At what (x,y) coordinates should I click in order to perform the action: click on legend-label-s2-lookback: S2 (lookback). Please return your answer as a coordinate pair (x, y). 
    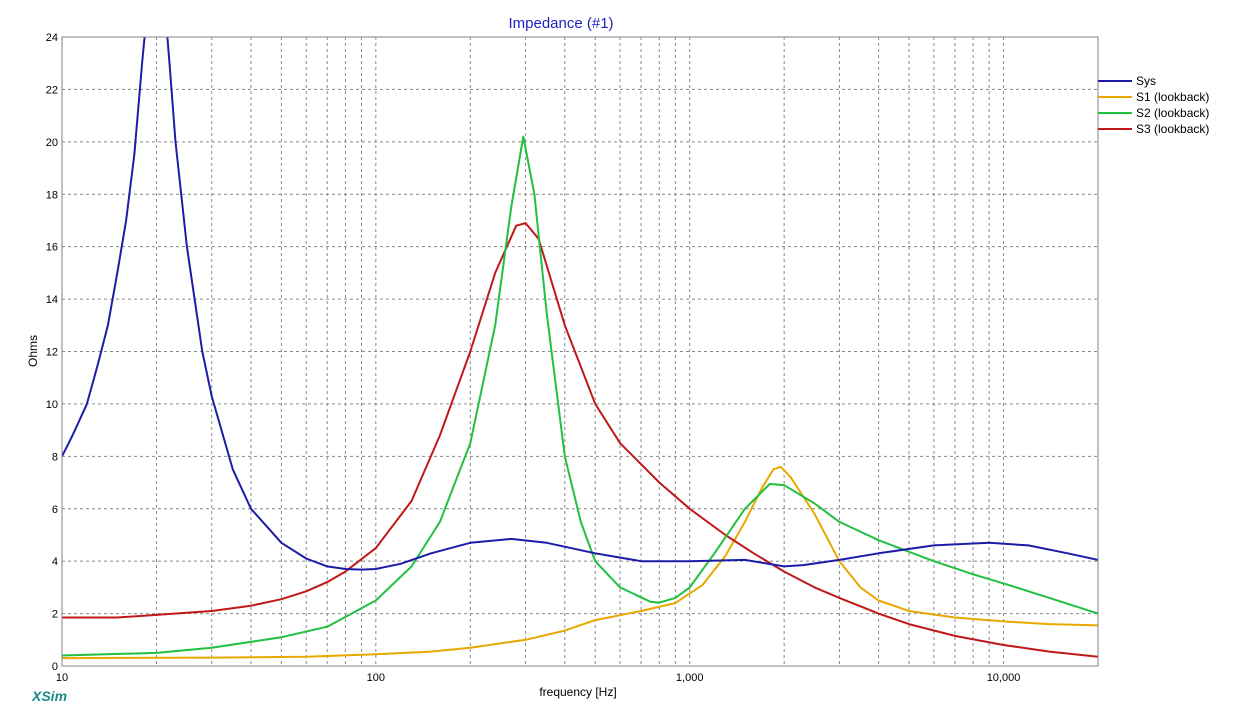
    Looking at the image, I should click on (1172, 113).